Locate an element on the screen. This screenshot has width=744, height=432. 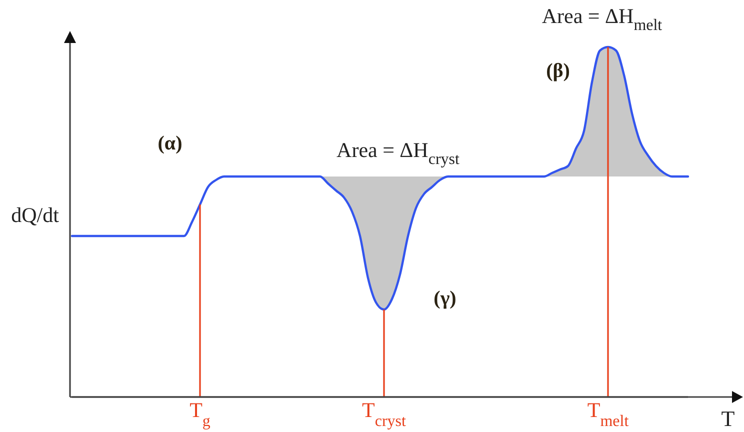
y-axis-title: dQ/dt is located at coordinates (35, 215).